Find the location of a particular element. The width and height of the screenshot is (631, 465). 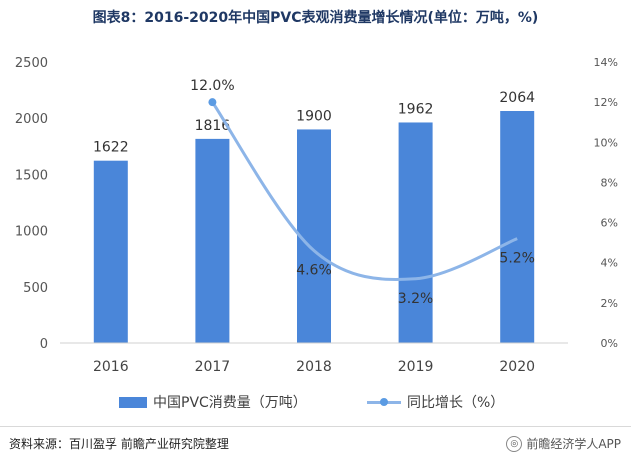

watermark-label: 前瞻经济学人APP is located at coordinates (573, 444).